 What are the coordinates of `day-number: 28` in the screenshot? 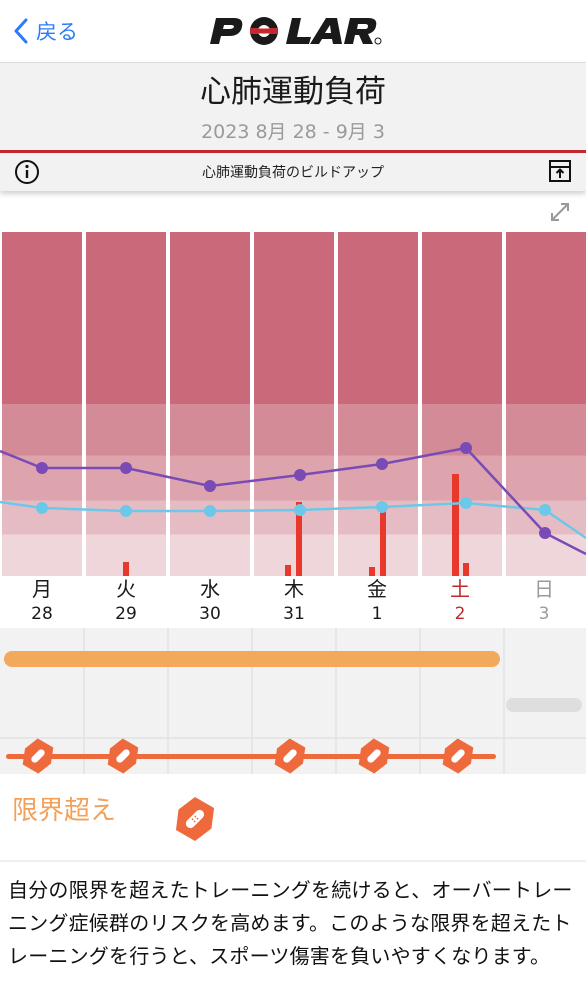 It's located at (42, 614).